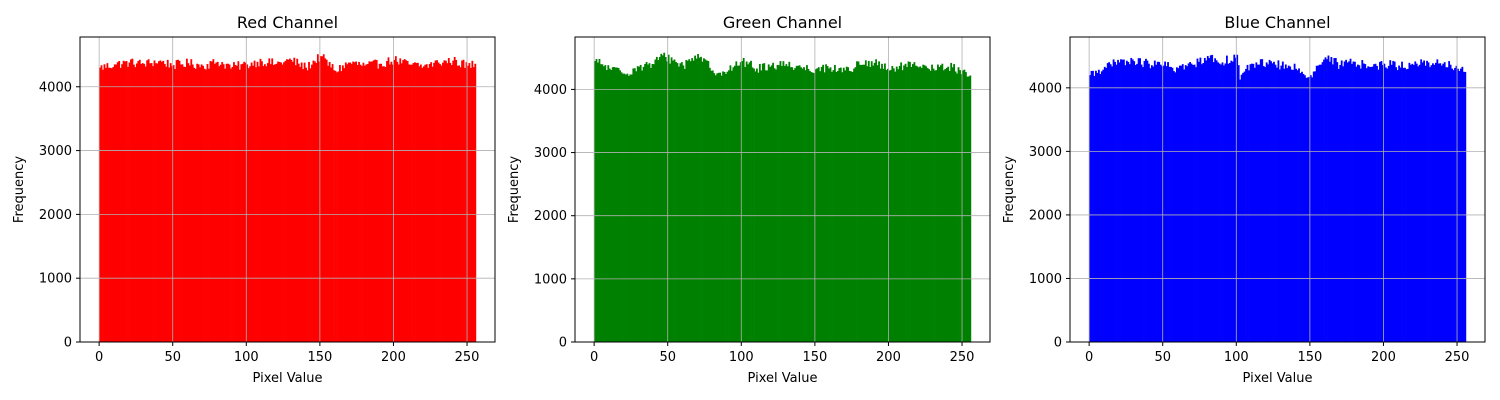 This screenshot has width=1500, height=400. What do you see at coordinates (550, 216) in the screenshot?
I see `y-tick-label: 2000` at bounding box center [550, 216].